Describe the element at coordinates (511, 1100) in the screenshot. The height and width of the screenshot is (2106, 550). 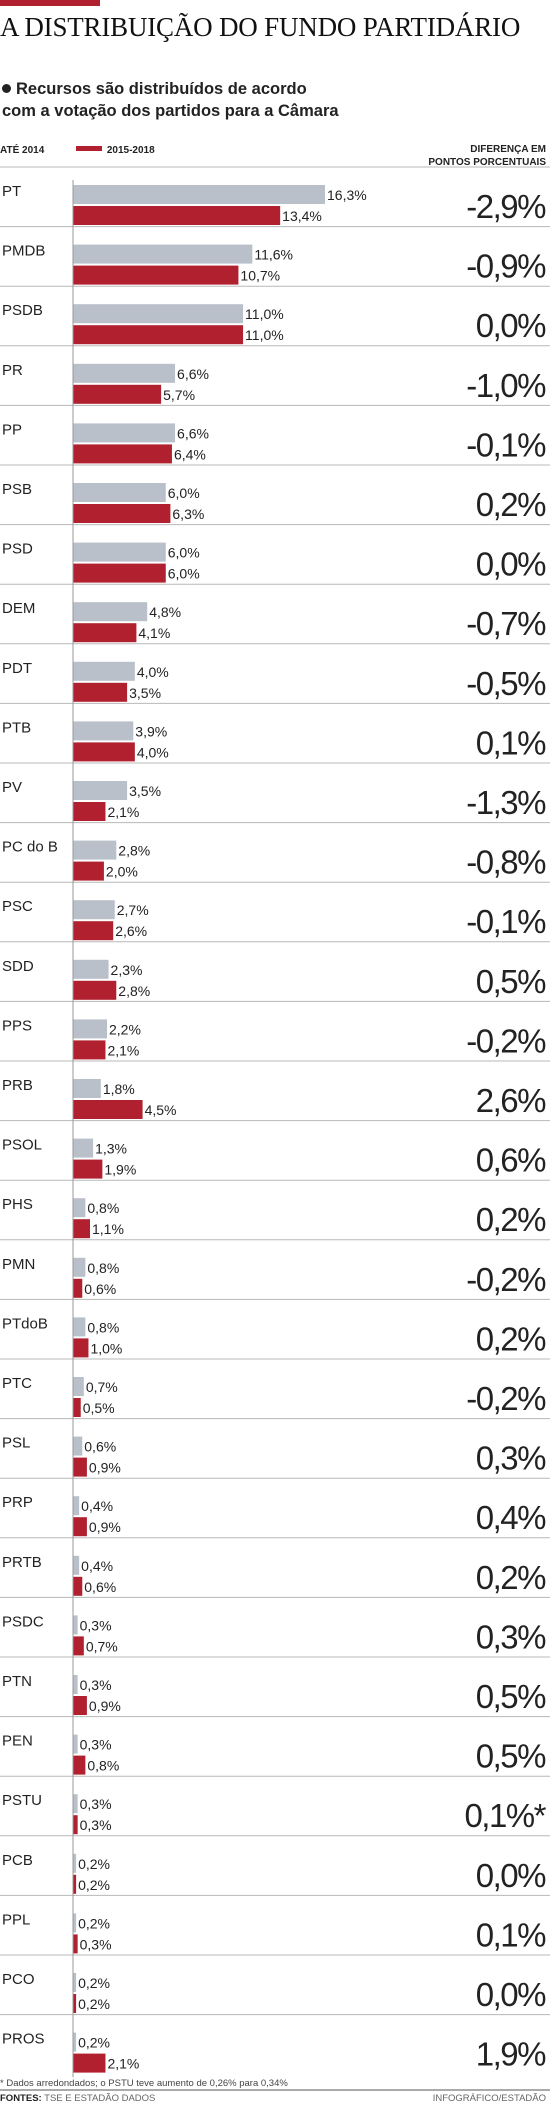
I see `difference-prb: 2,6%` at that location.